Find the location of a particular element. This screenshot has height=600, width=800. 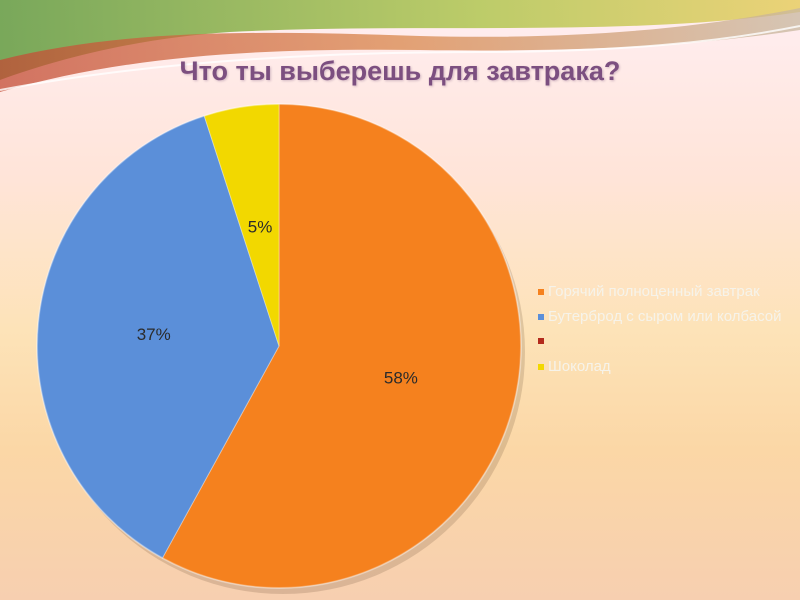

data-label: 37% is located at coordinates (154, 334).